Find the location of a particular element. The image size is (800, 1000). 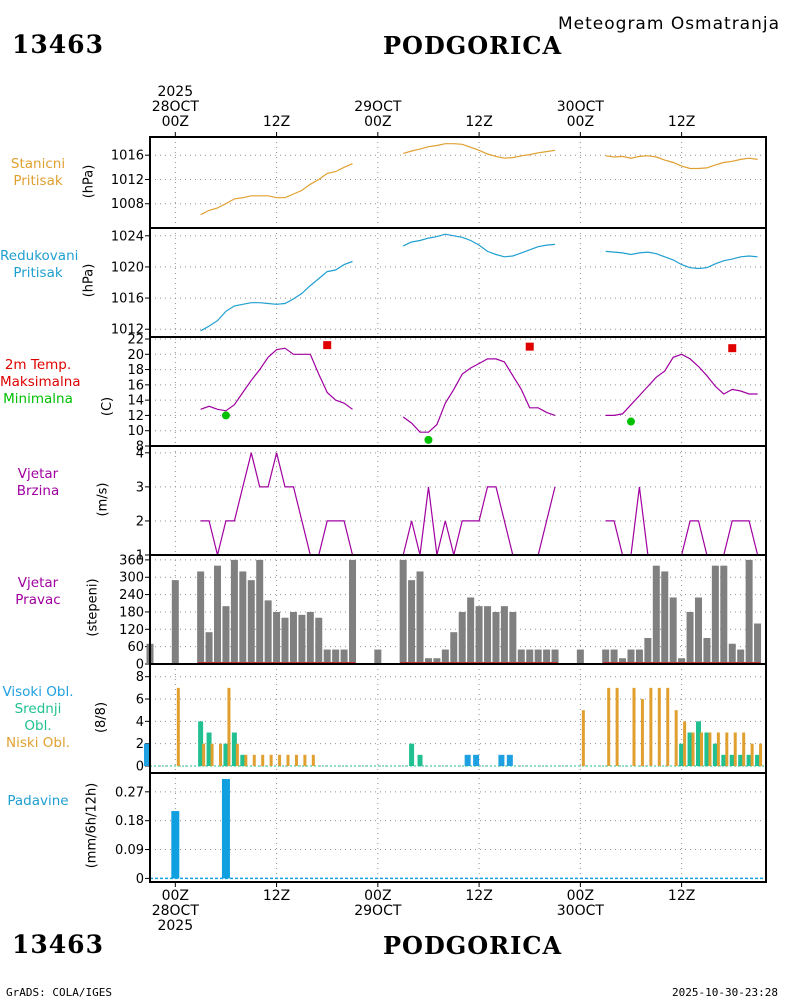

label-station-pressure: Stanicni Pritisak is located at coordinates (38, 173).